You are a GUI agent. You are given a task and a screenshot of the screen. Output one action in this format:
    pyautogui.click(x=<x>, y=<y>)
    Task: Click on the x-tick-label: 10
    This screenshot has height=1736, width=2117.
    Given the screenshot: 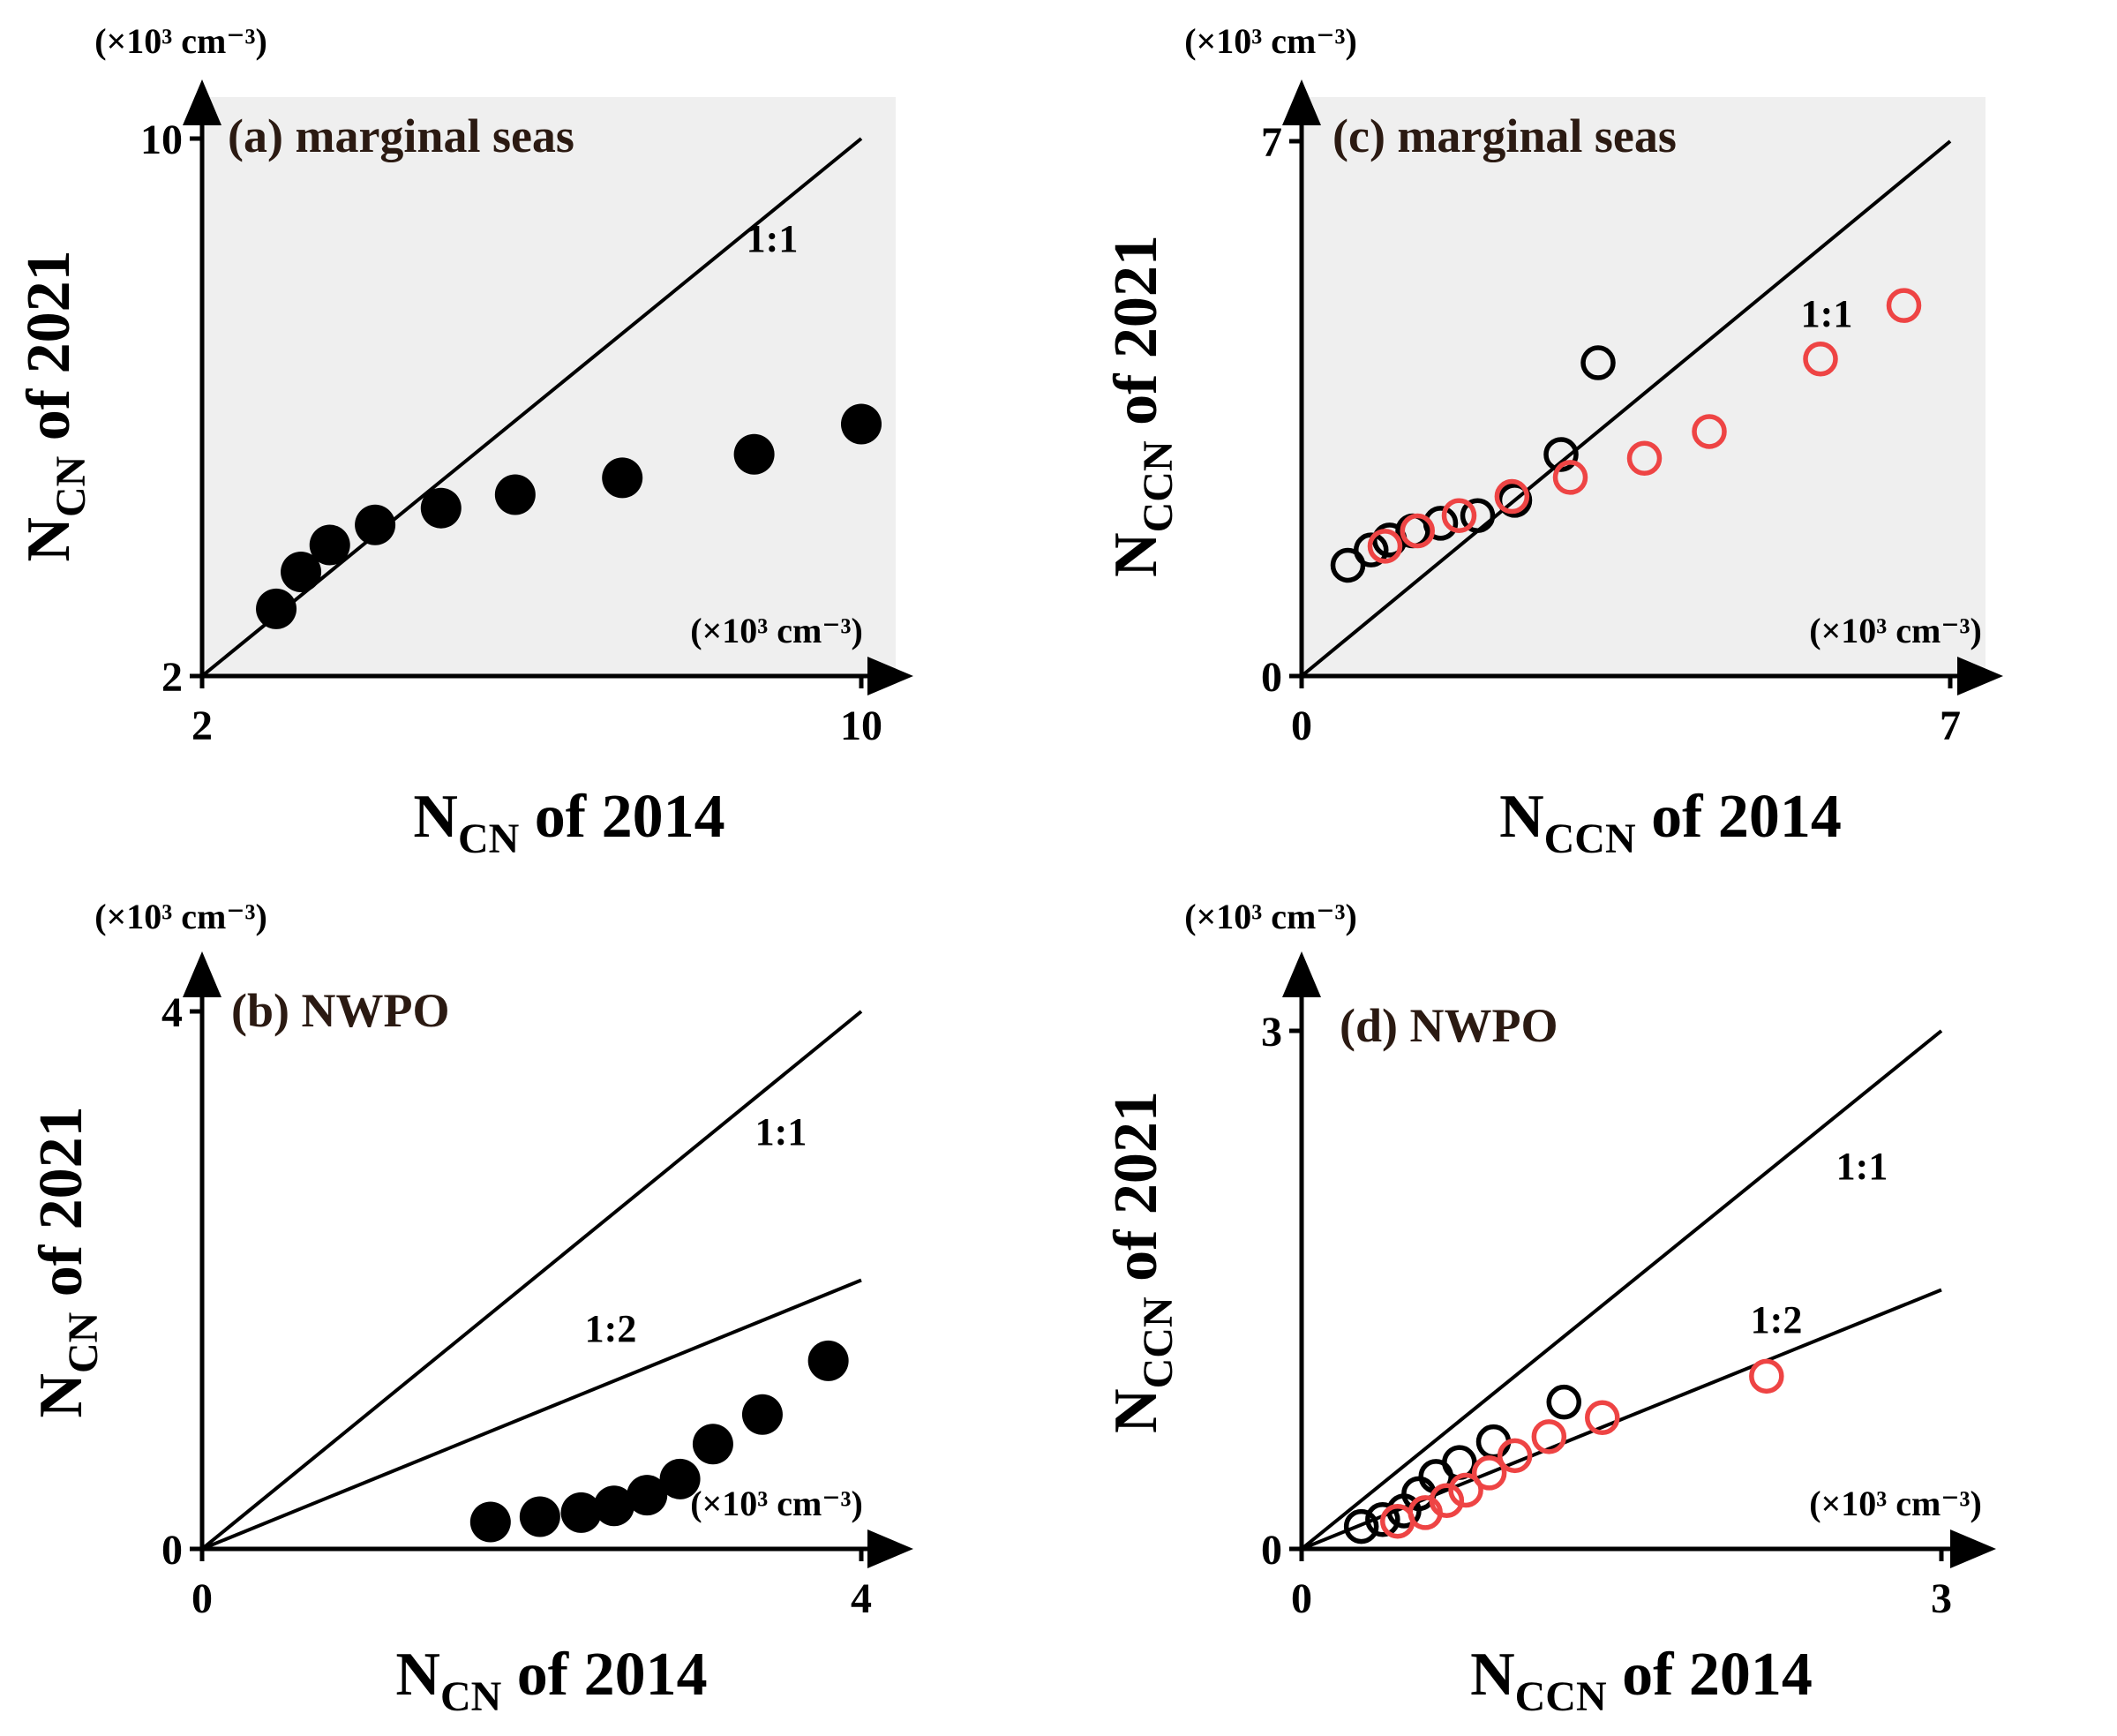 What is the action you would take?
    pyautogui.click(x=861, y=726)
    